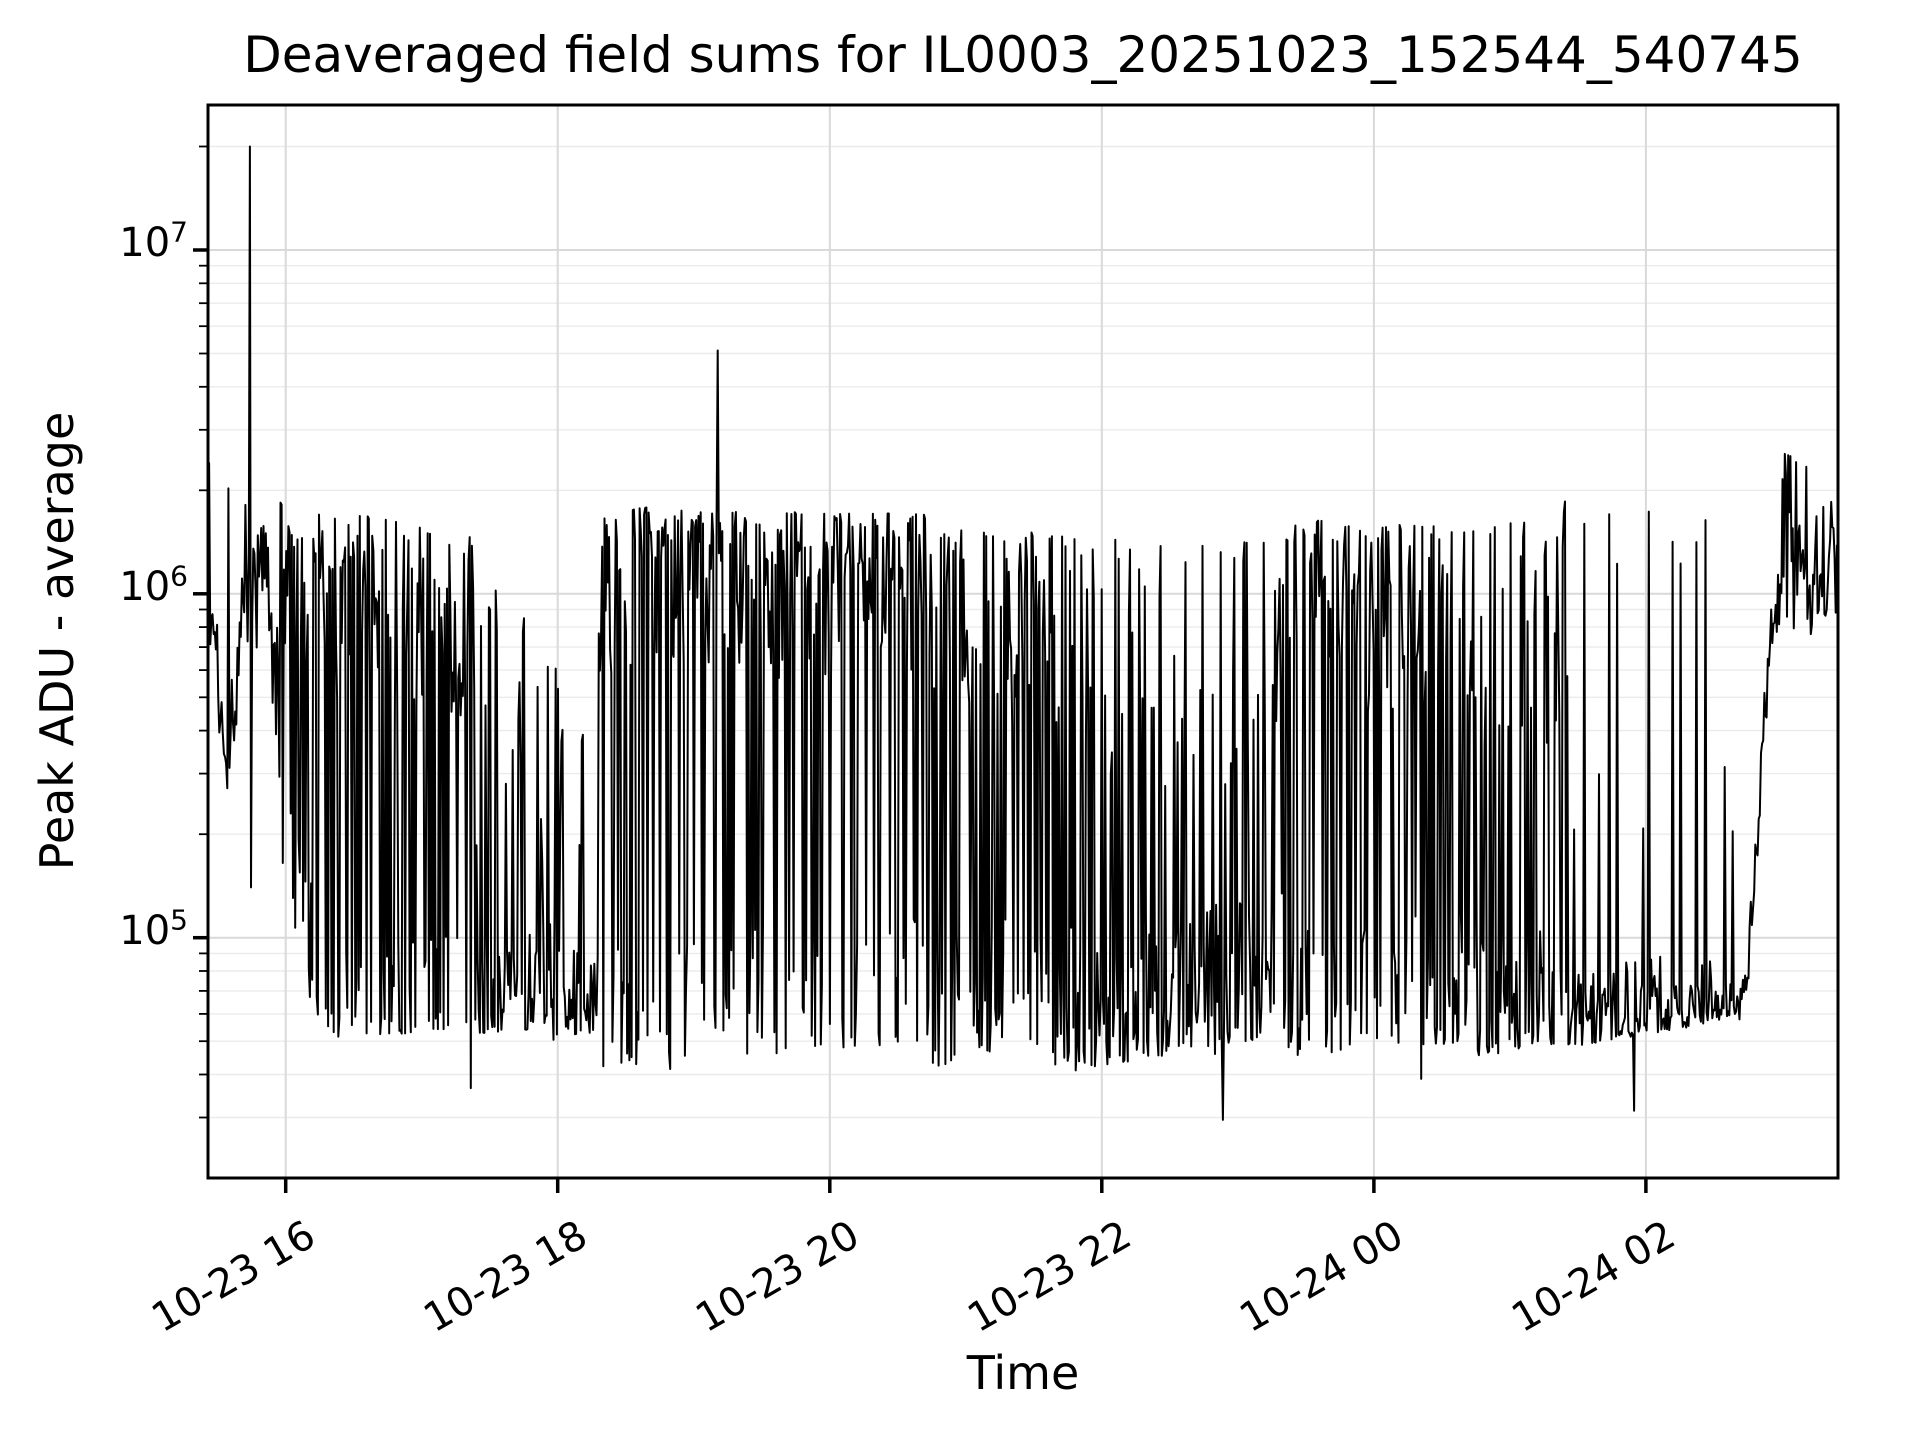 Image resolution: width=1920 pixels, height=1440 pixels. Describe the element at coordinates (57, 641) in the screenshot. I see `y-axis-label: Peak ADU - average` at that location.